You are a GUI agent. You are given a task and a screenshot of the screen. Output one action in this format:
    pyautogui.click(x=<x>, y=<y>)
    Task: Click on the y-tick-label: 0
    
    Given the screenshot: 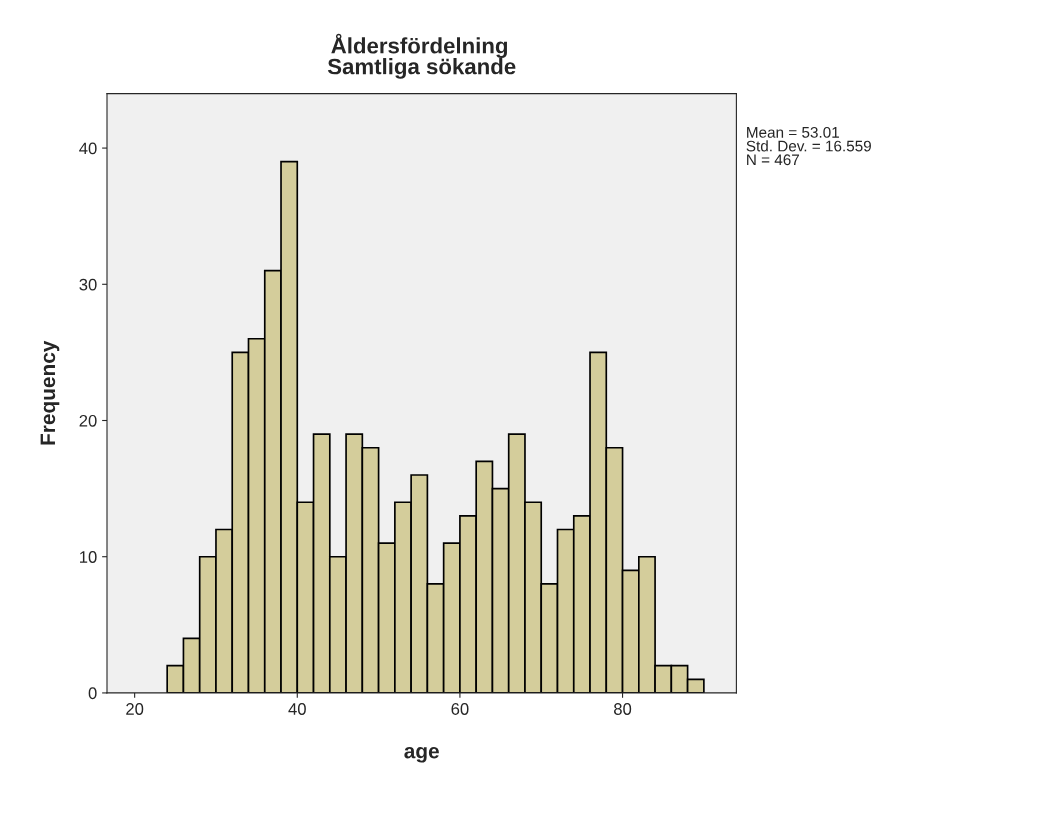 What is the action you would take?
    pyautogui.click(x=92, y=693)
    